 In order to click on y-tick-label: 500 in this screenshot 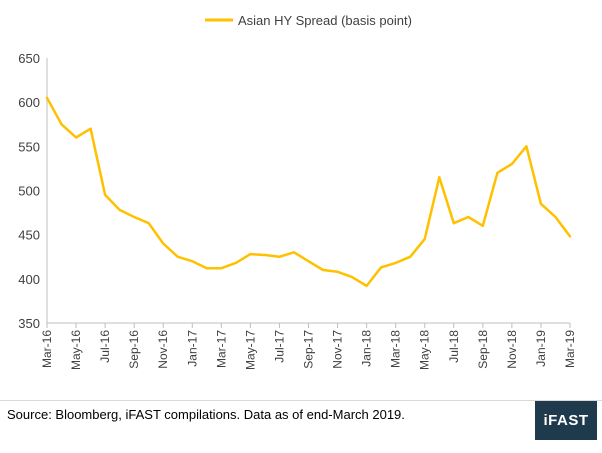, I will do `click(29, 191)`.